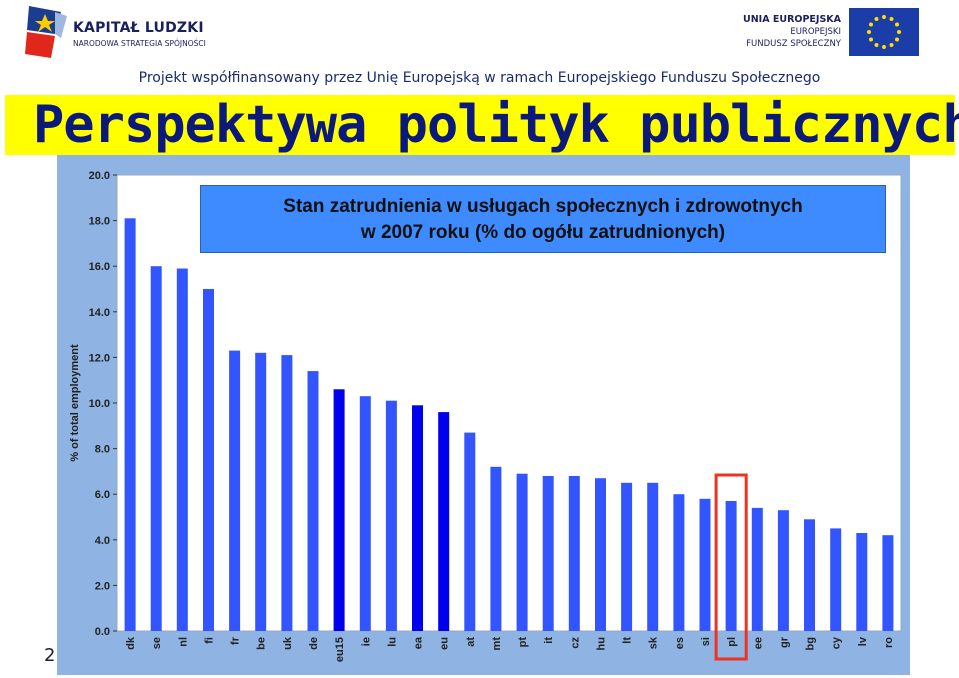 Image resolution: width=959 pixels, height=678 pixels. Describe the element at coordinates (182, 449) in the screenshot. I see `bar-nl` at that location.